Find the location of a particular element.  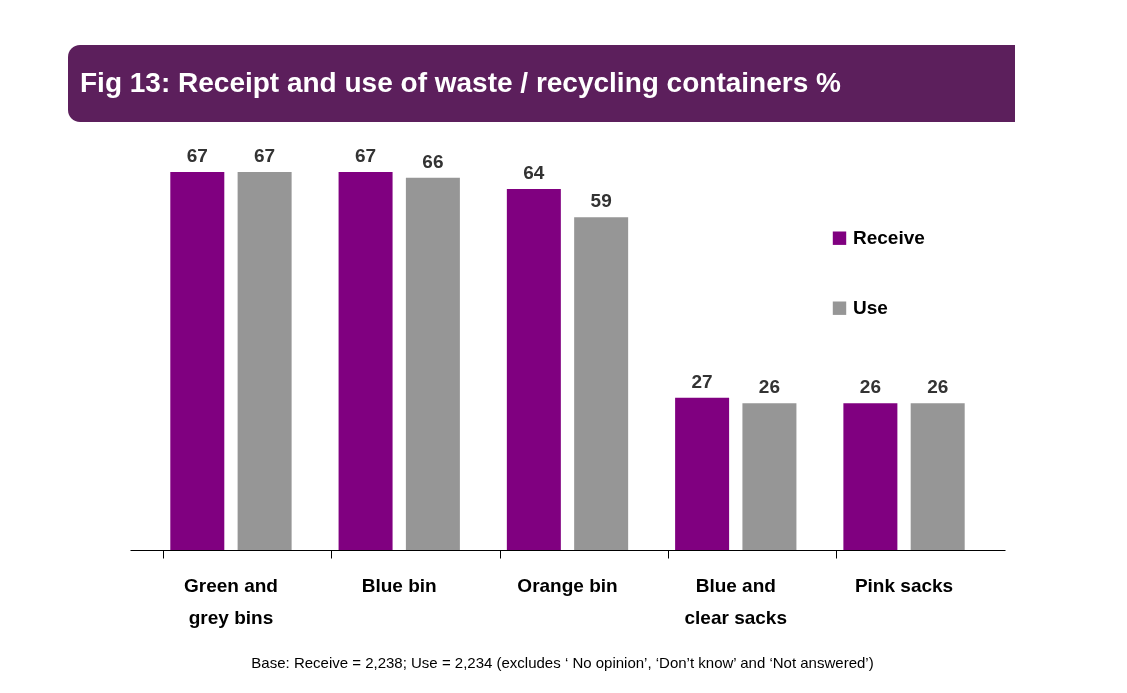

text: Base: Receive = 2,238; Use = 2,234 (excludes ‘ No opinion’, ‘Don’t know’ and ‘Not answered’) is located at coordinates (562, 662).